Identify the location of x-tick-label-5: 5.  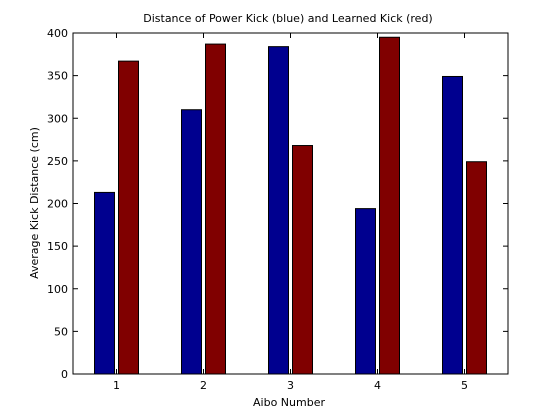
(464, 385).